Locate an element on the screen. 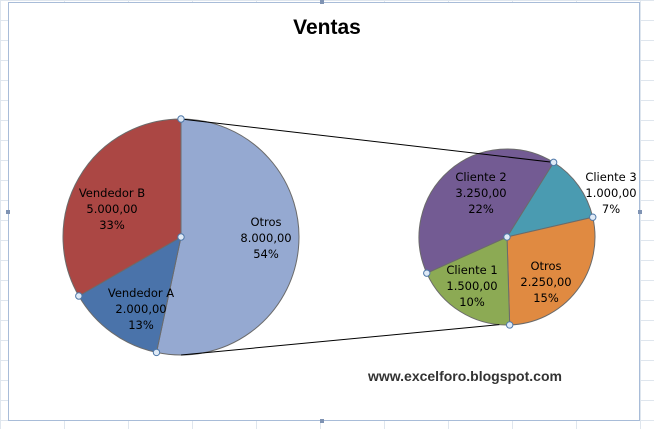 This screenshot has height=429, width=654. primary-label-vendedor-a: Vendedor A 2.000,00 13% is located at coordinates (141, 309).